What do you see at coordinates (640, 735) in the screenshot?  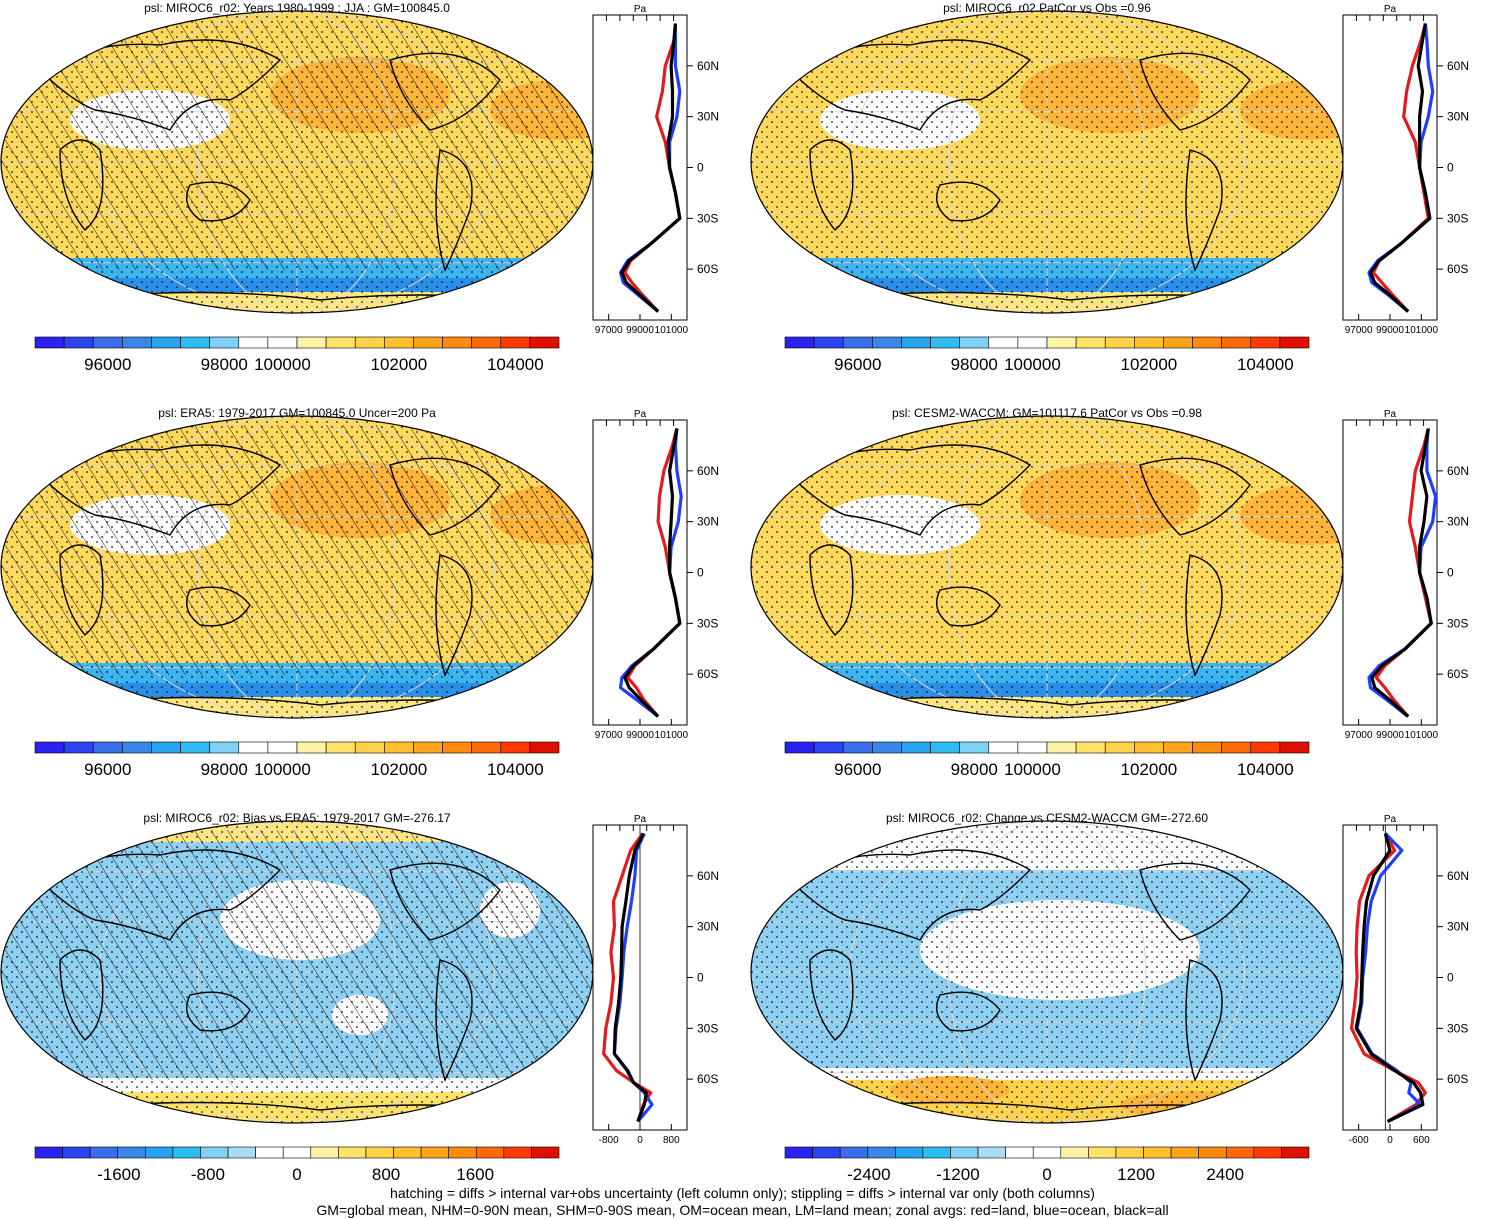 I see `zonal-xtick-label: 99000` at bounding box center [640, 735].